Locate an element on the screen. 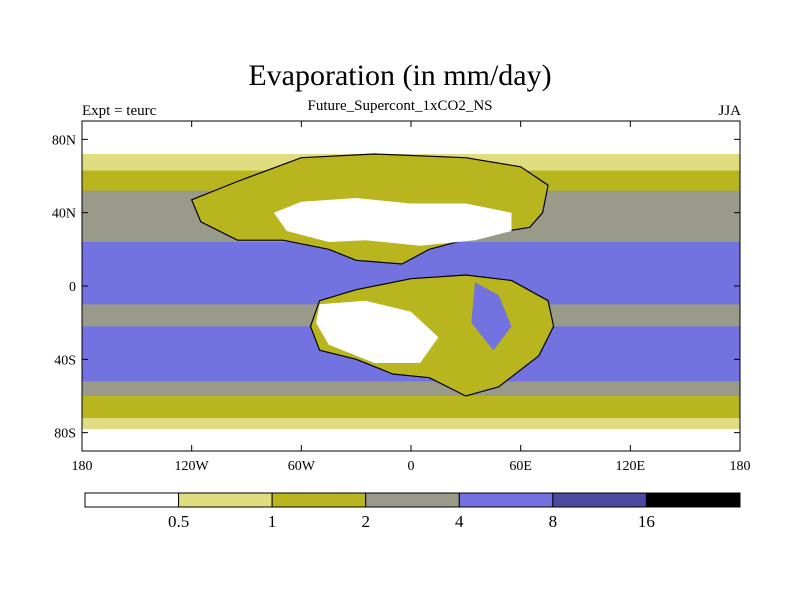  colorbar-label: 2 is located at coordinates (365, 521).